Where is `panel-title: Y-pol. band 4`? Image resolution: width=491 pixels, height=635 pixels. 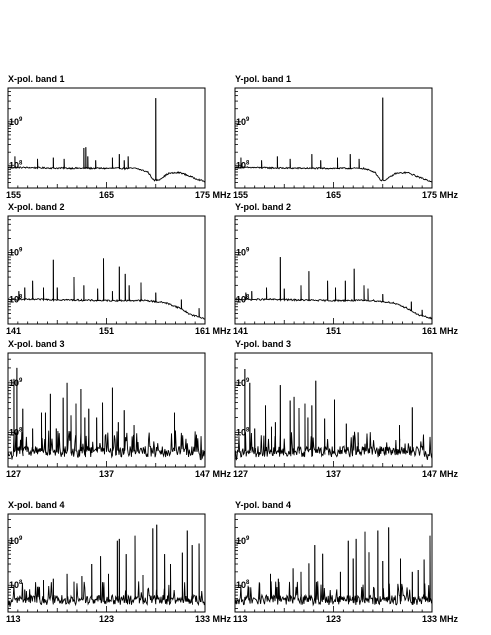 panel-title: Y-pol. band 4 is located at coordinates (263, 505).